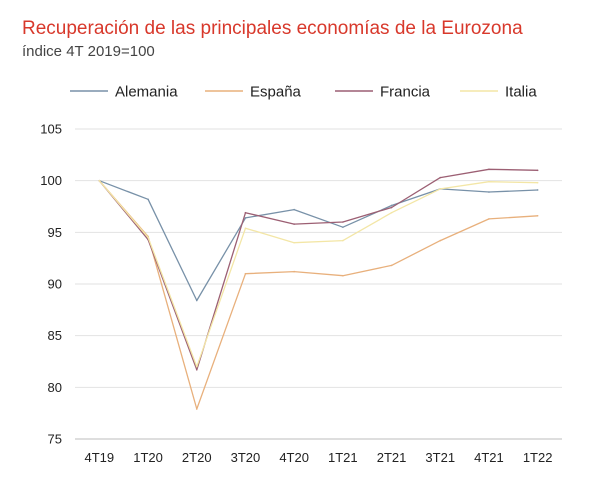  Describe the element at coordinates (405, 92) in the screenshot. I see `legend-label: Francia` at that location.